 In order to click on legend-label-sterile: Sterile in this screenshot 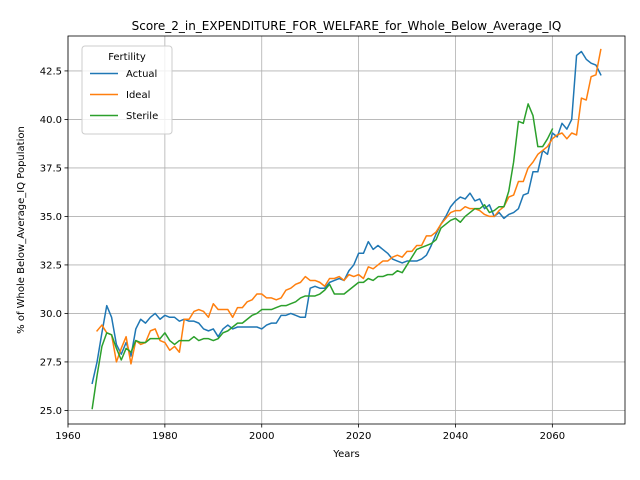, I will do `click(142, 116)`.